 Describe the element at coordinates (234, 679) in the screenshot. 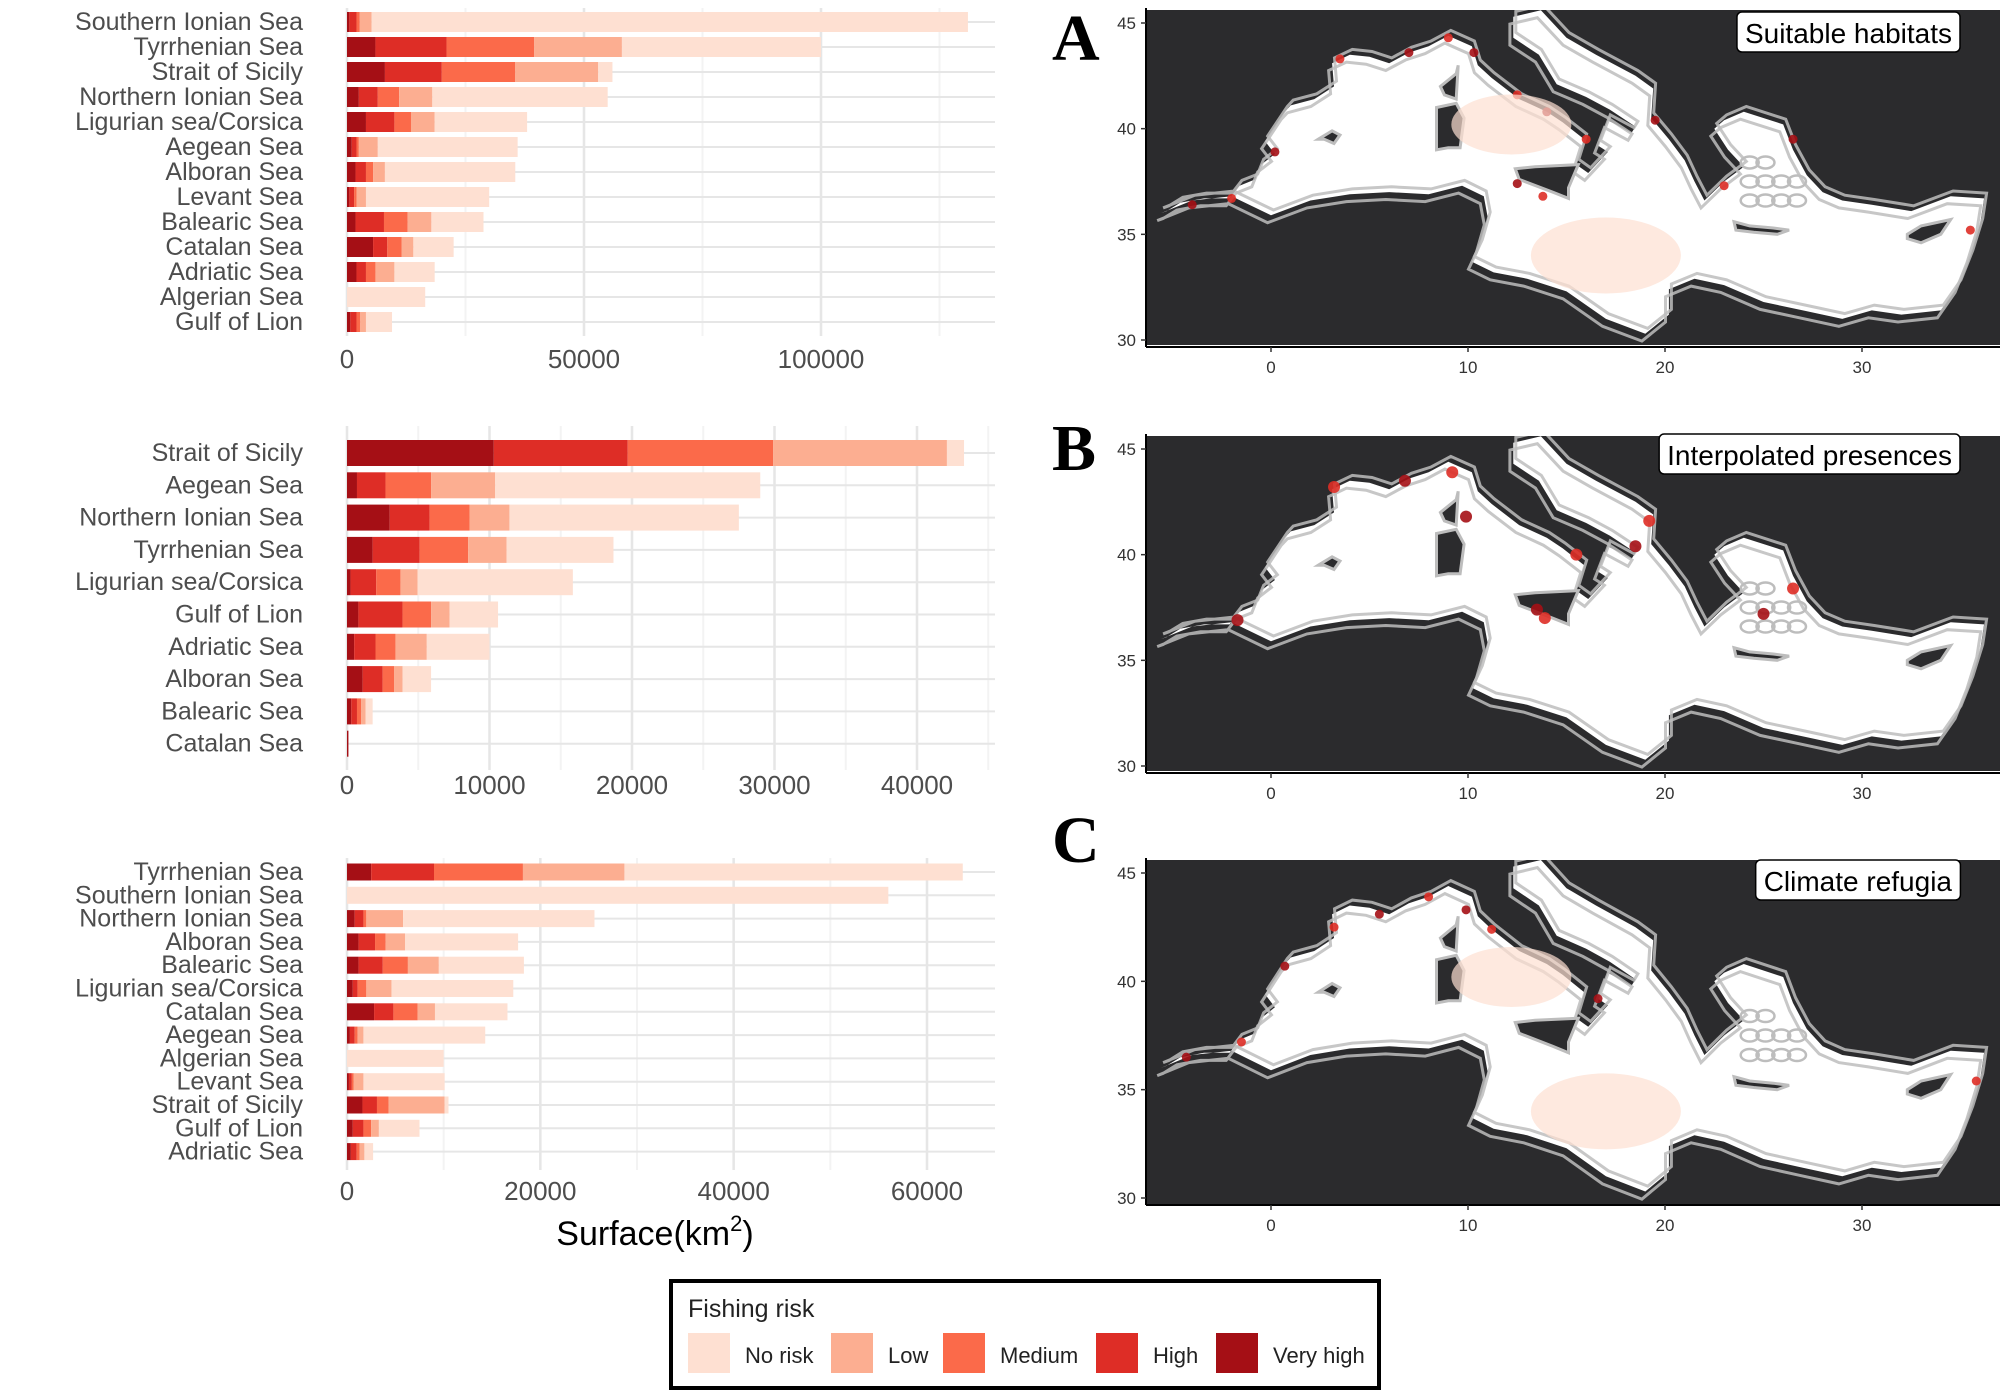

I see `category-label: Alboran Sea` at that location.